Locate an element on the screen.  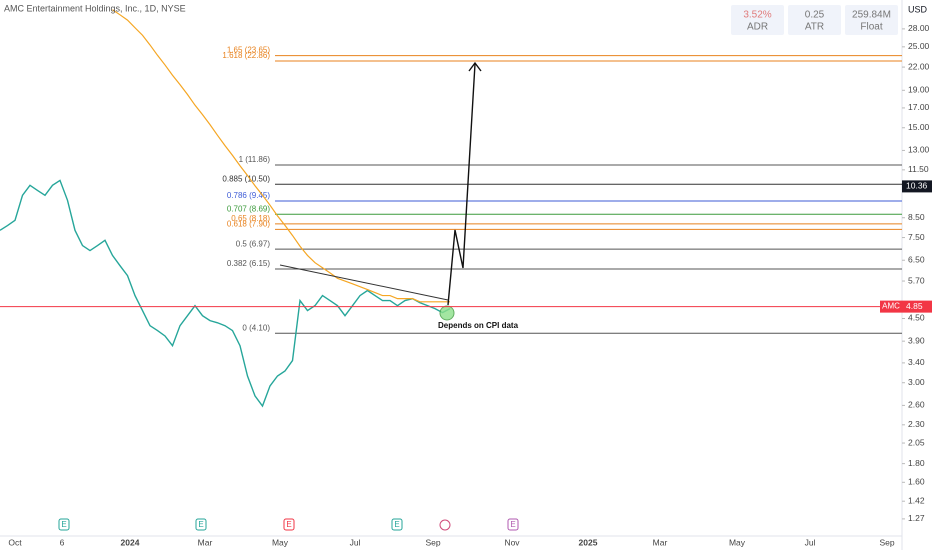
fib-label: 0 (4.10) is located at coordinates (256, 327).